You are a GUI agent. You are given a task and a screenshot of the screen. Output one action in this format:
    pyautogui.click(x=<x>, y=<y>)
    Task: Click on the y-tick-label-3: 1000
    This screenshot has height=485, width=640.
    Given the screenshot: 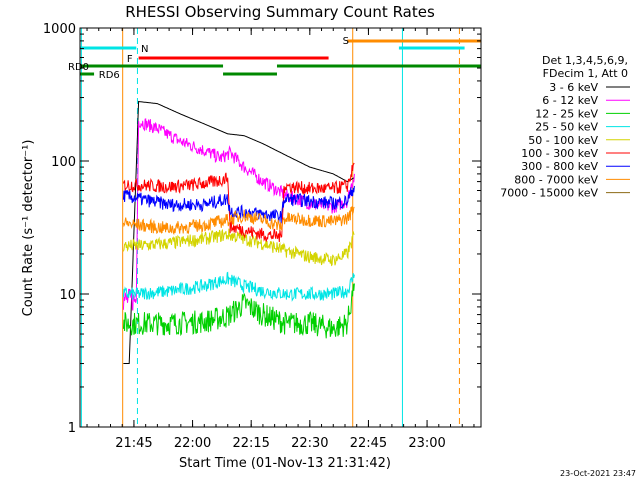 What is the action you would take?
    pyautogui.click(x=59, y=29)
    